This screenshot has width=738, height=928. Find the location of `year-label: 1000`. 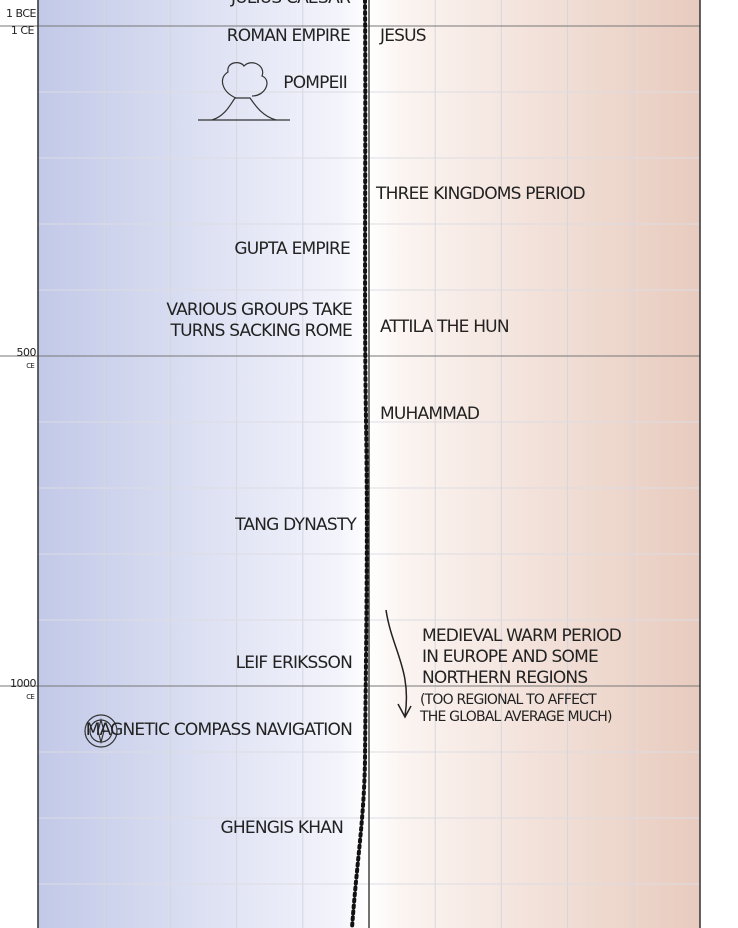

year-label: 1000 is located at coordinates (23, 683).